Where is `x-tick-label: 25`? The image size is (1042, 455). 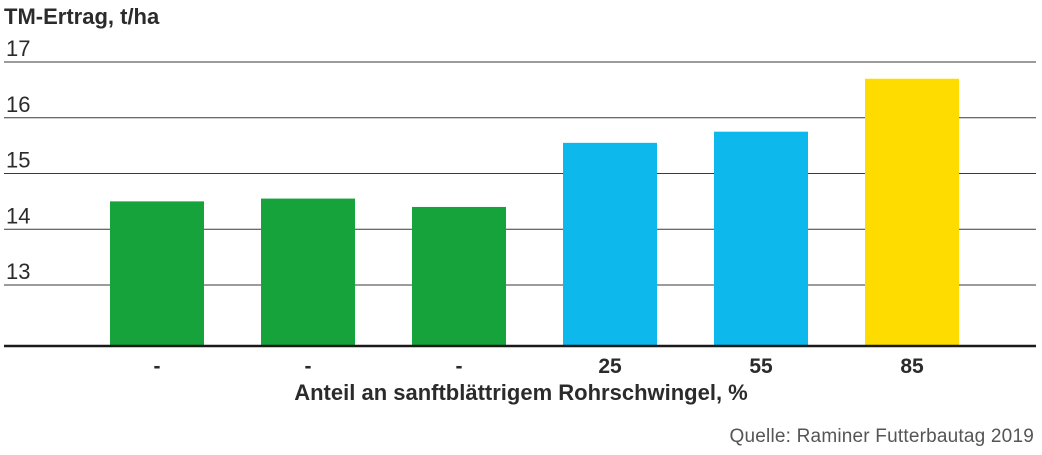 x-tick-label: 25 is located at coordinates (610, 366).